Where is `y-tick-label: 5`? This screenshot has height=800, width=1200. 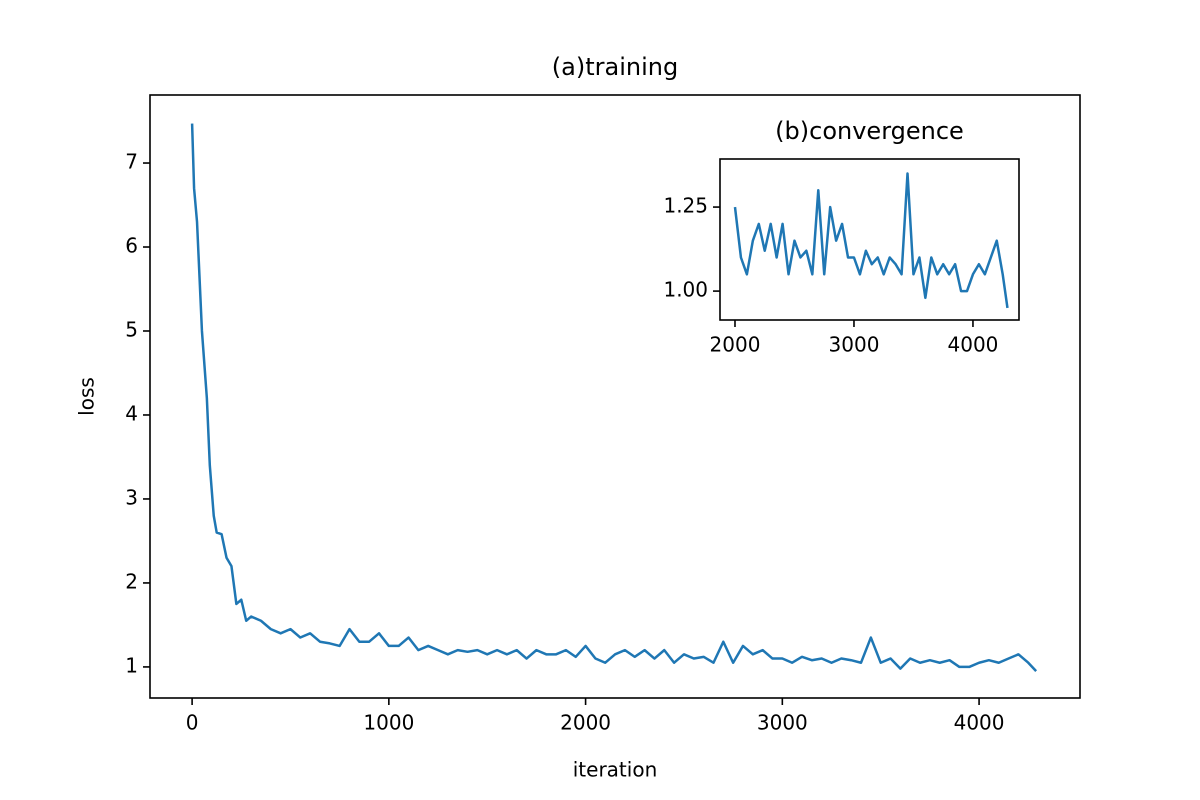
y-tick-label: 5 is located at coordinates (131, 329).